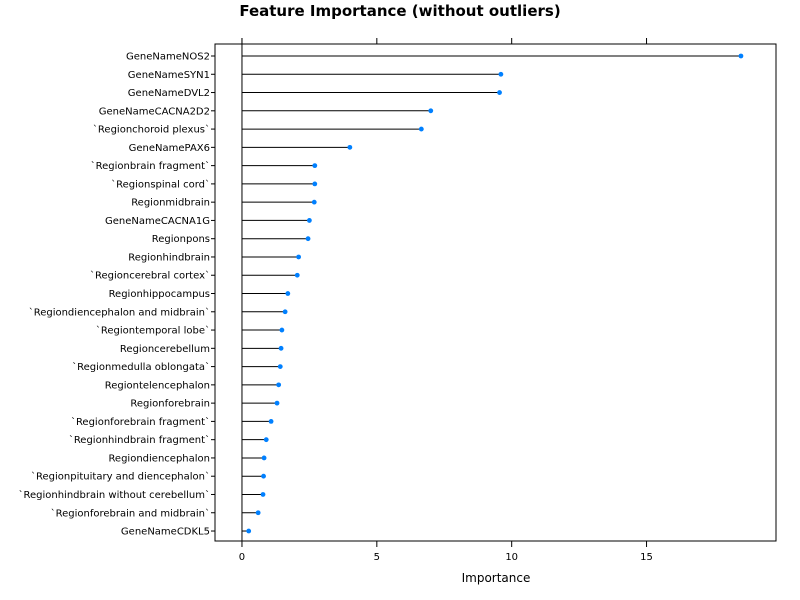  I want to click on x-tick-label: 5, so click(377, 557).